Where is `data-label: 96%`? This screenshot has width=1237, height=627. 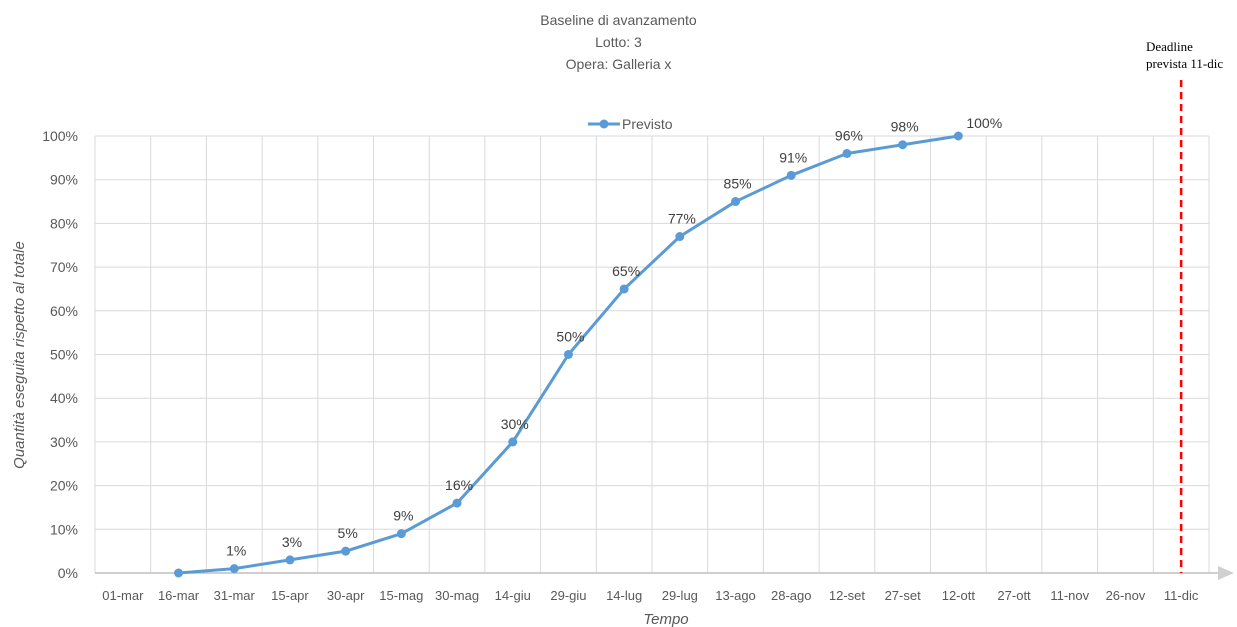
data-label: 96% is located at coordinates (849, 135).